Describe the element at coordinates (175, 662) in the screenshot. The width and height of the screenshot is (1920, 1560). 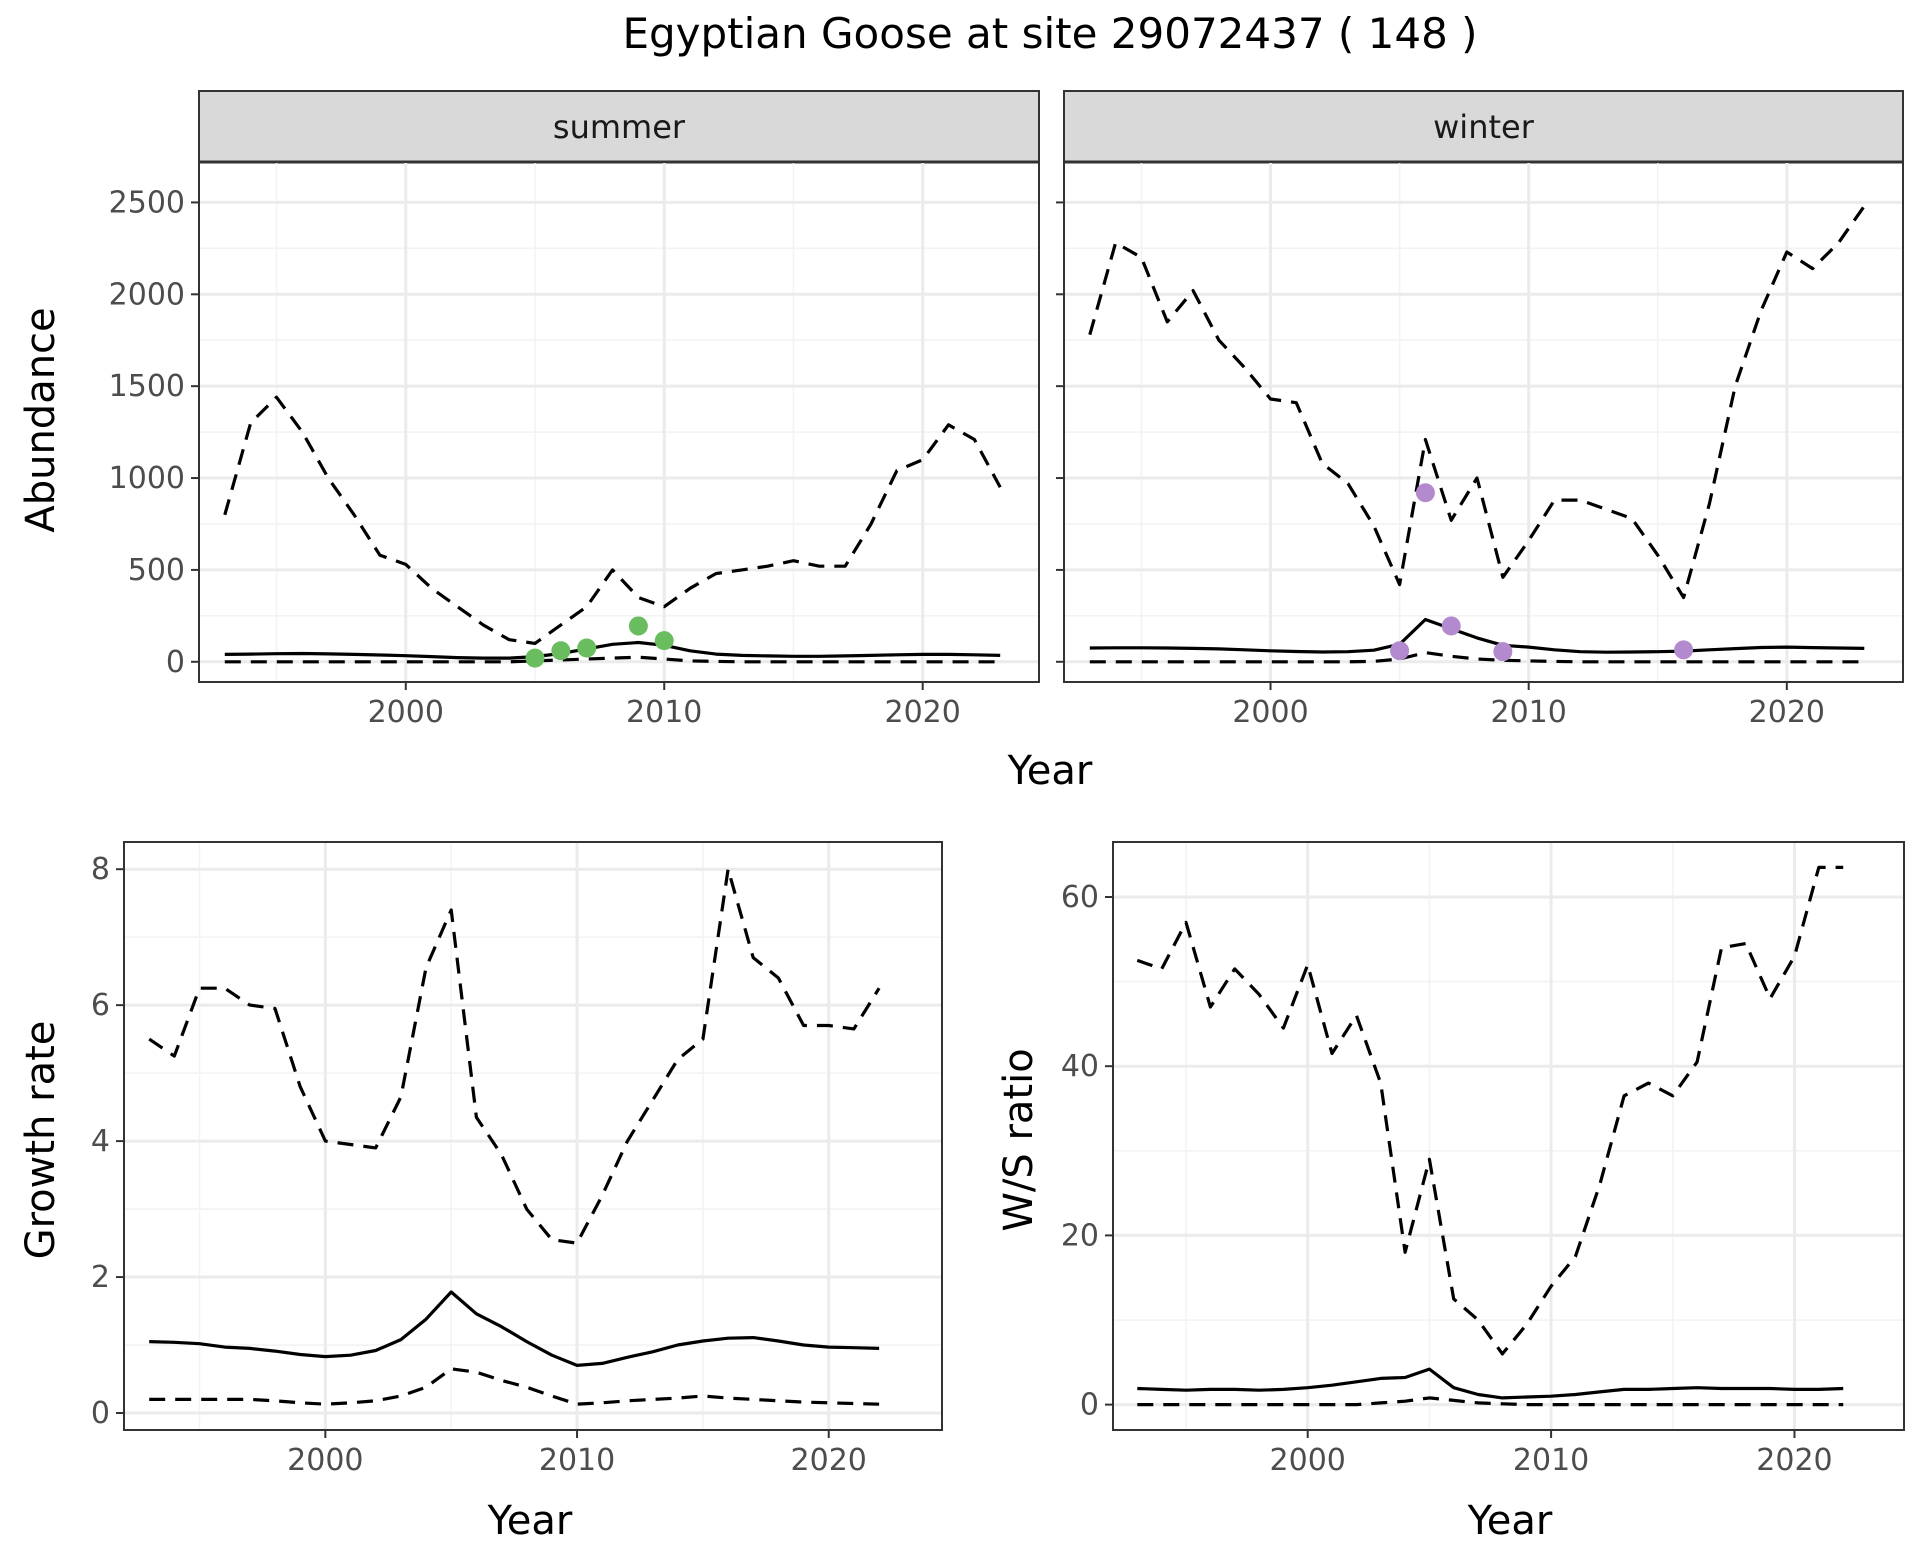
I see `summer-y-tick-label: 0` at that location.